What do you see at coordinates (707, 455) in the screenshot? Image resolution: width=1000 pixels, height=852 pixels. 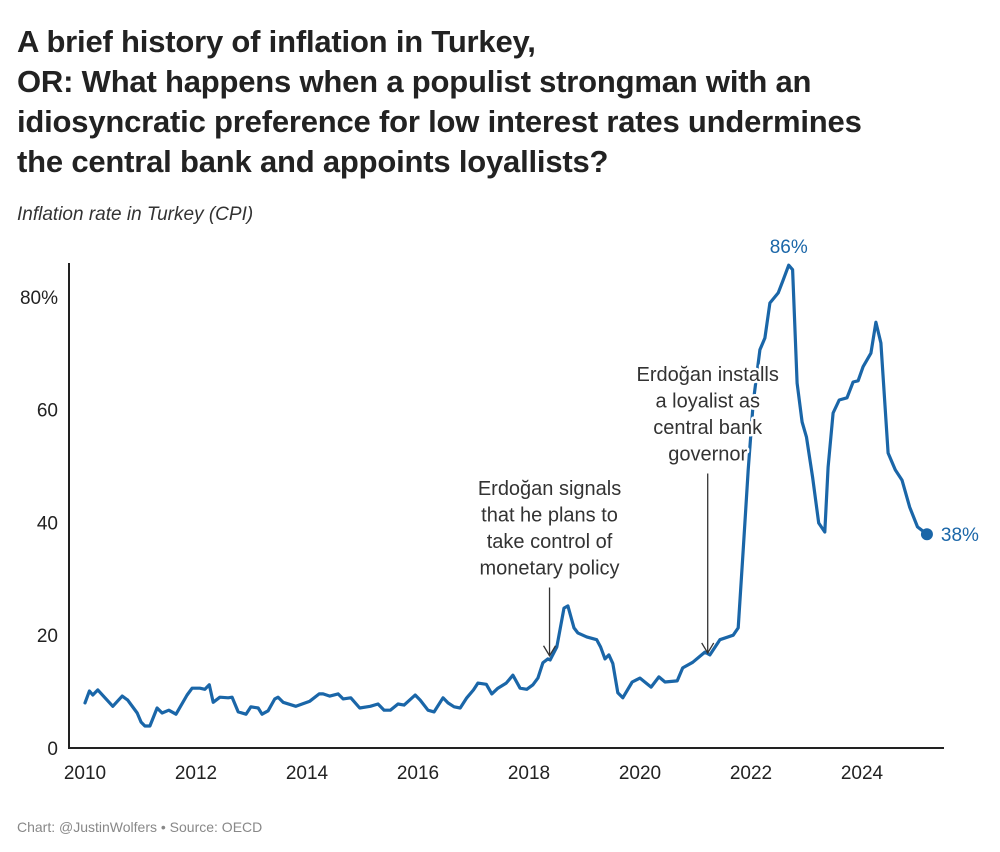 I see `annotation-text: governor` at bounding box center [707, 455].